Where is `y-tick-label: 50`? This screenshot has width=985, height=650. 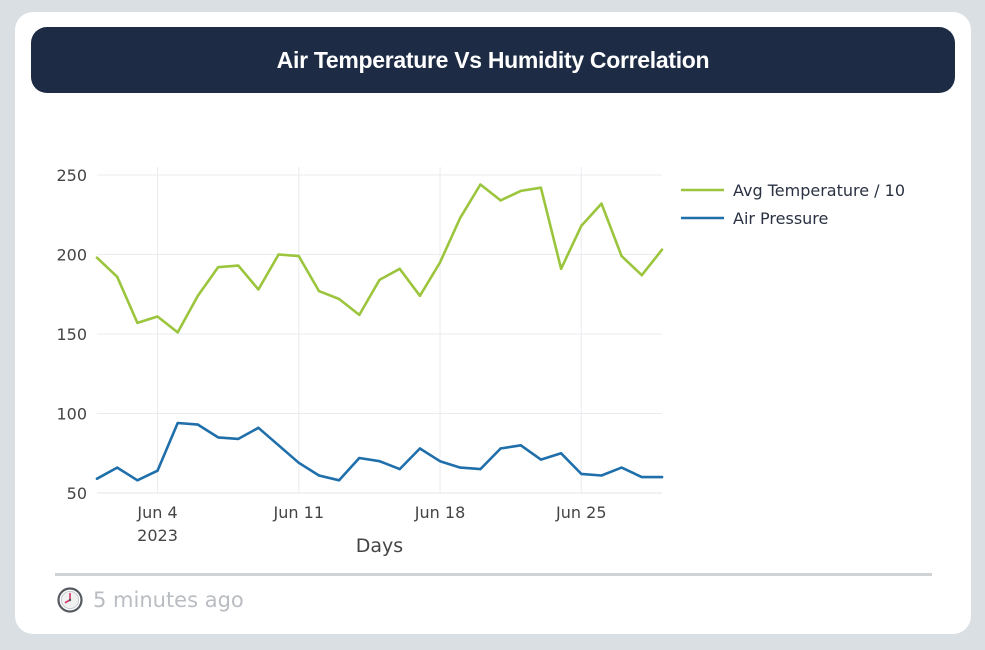 y-tick-label: 50 is located at coordinates (77, 493).